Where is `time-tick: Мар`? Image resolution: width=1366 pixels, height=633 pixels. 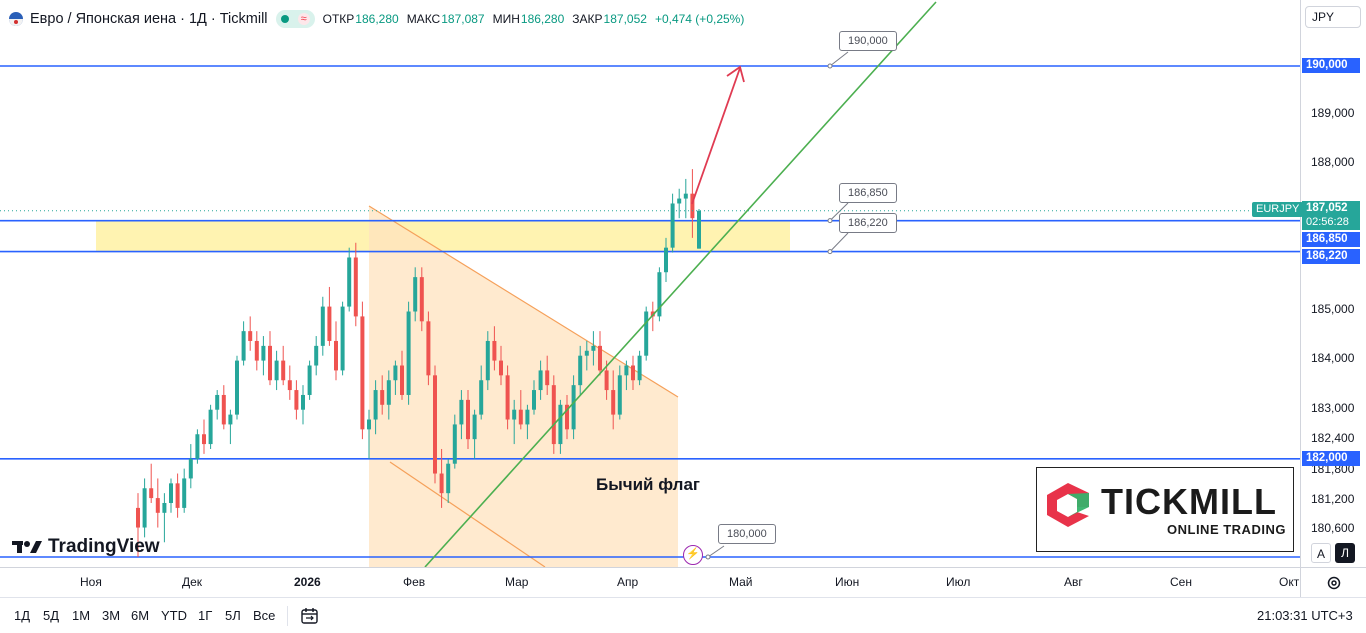 time-tick: Мар is located at coordinates (517, 582).